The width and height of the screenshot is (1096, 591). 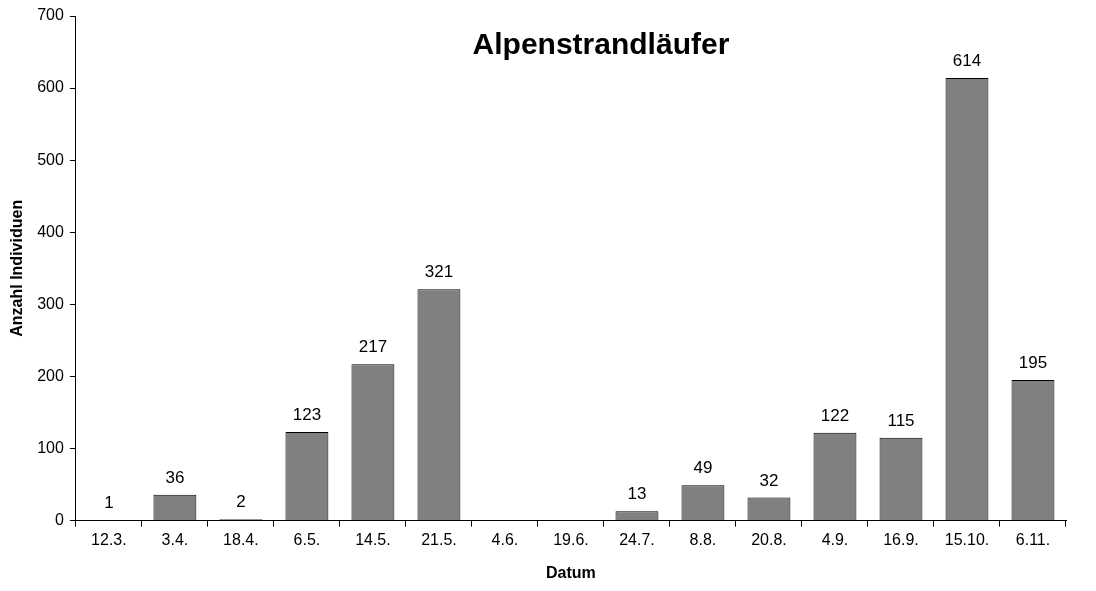 I want to click on chart-title: Alpenstrandläufer, so click(x=601, y=44).